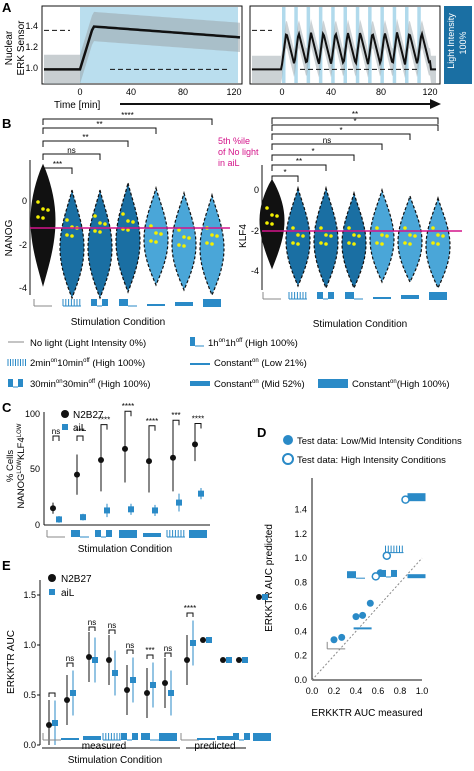 This screenshot has height=771, width=474. Describe the element at coordinates (371, 460) in the screenshot. I see `panel-d-legend-open: Test data: High Intensity Conditions` at that location.